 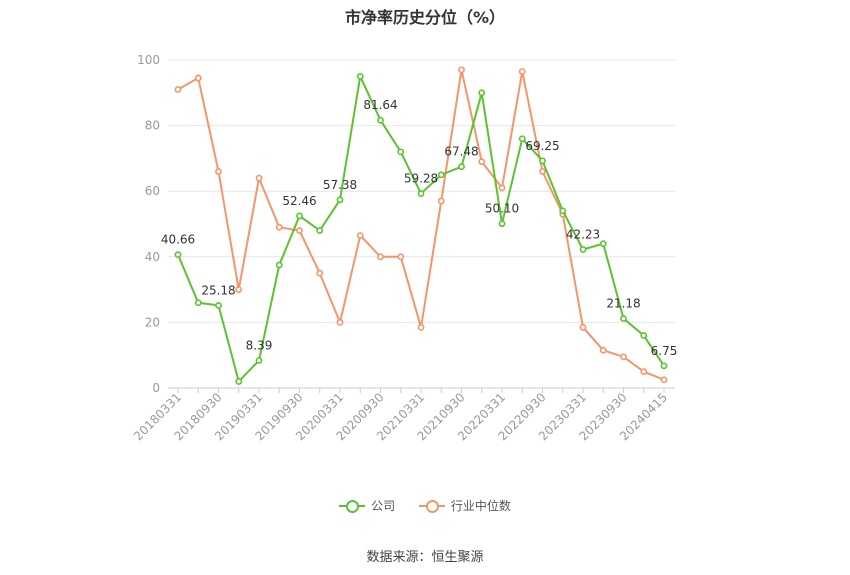 What do you see at coordinates (152, 322) in the screenshot?
I see `y-tick-label-20: 20` at bounding box center [152, 322].